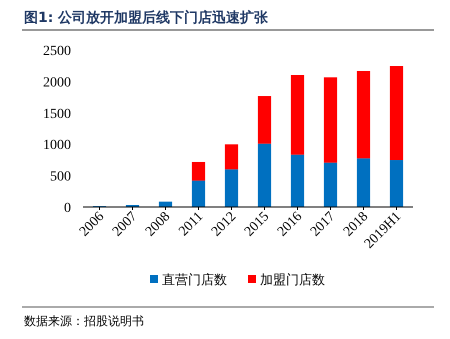 The width and height of the screenshot is (450, 339). Describe the element at coordinates (191, 224) in the screenshot. I see `x-tick-label: 2011` at that location.